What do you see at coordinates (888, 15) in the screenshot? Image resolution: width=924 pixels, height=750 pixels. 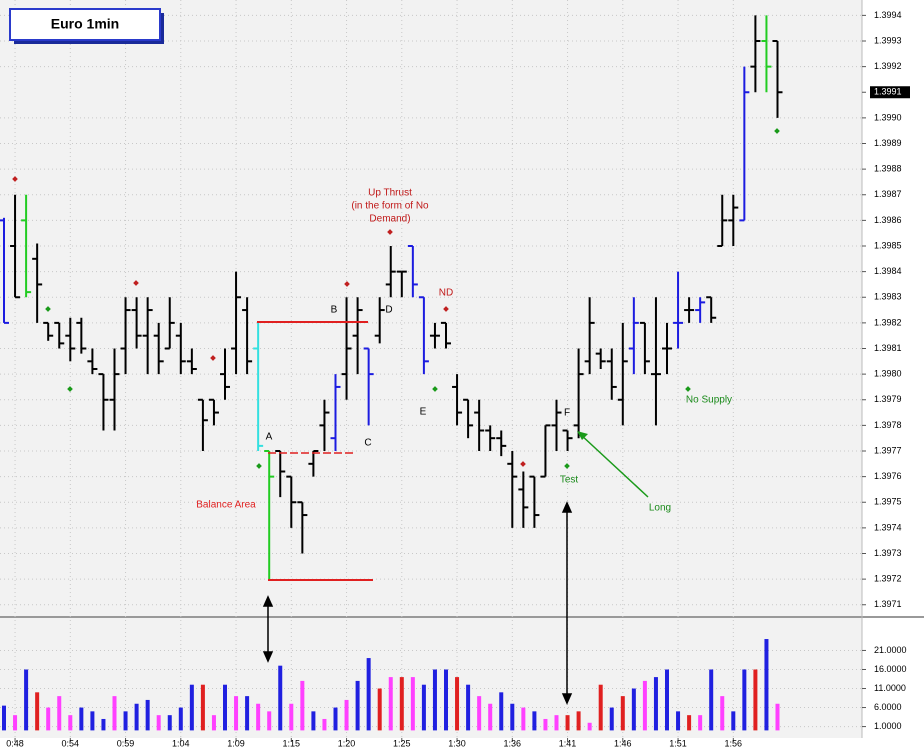 I see `y-tick-label: 1.3994` at bounding box center [888, 15].